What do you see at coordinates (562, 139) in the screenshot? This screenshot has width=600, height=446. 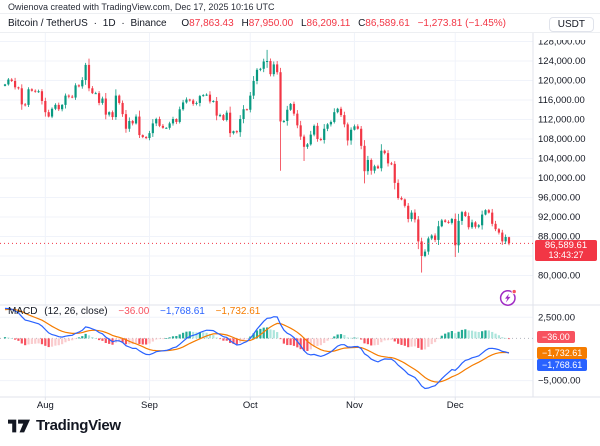 I see `svg-text: 108,000.00` at bounding box center [562, 139].